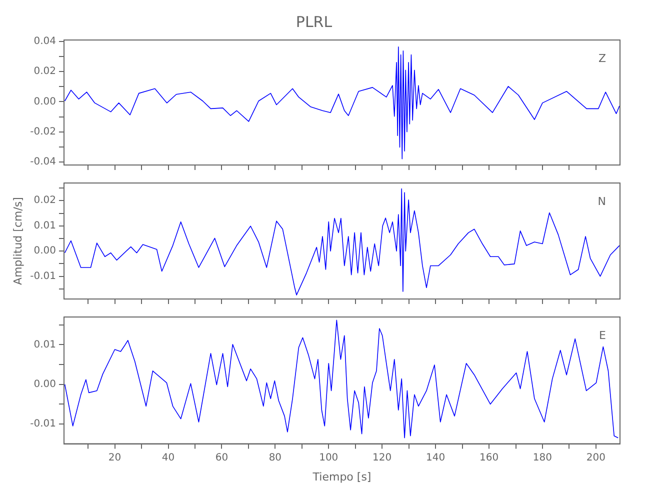 The width and height of the screenshot is (650, 500). What do you see at coordinates (168, 458) in the screenshot?
I see `x-tick-label: 40` at bounding box center [168, 458].